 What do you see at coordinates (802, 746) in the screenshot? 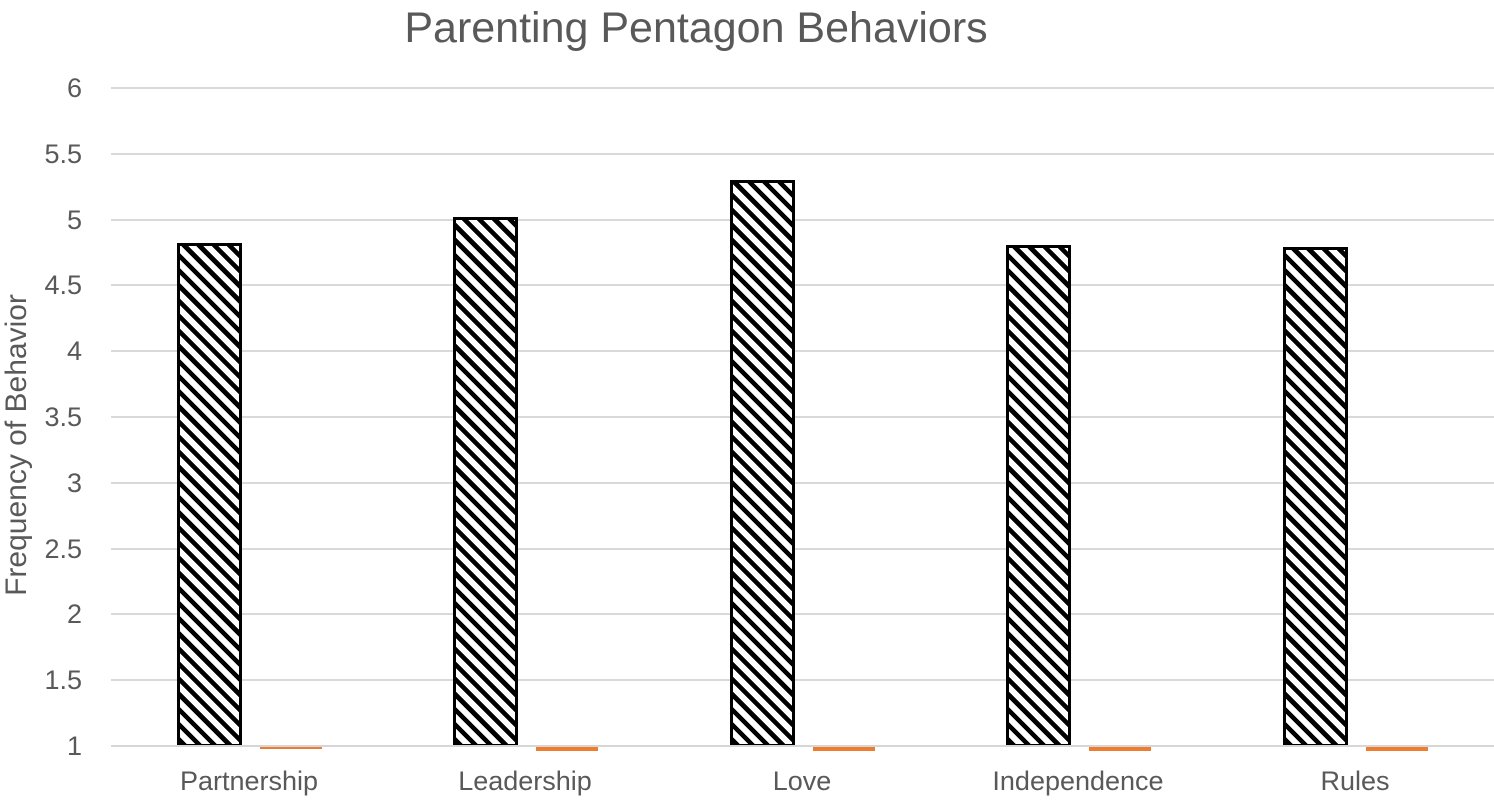
I see `x-axis-line` at bounding box center [802, 746].